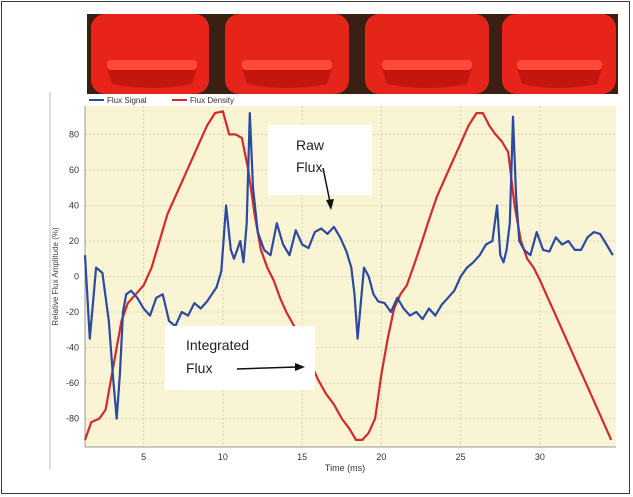 This screenshot has height=497, width=633. What do you see at coordinates (72, 383) in the screenshot?
I see `y-tick-label: -60` at bounding box center [72, 383].